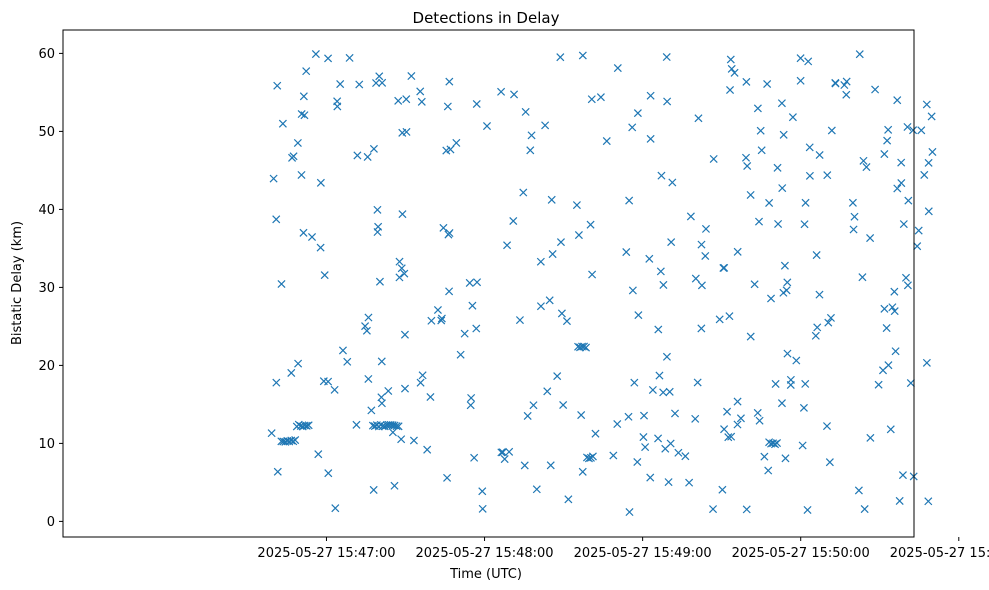 The height and width of the screenshot is (590, 989). What do you see at coordinates (485, 553) in the screenshot?
I see `x-tick-label: 2025-05-27 15:48:00` at bounding box center [485, 553].